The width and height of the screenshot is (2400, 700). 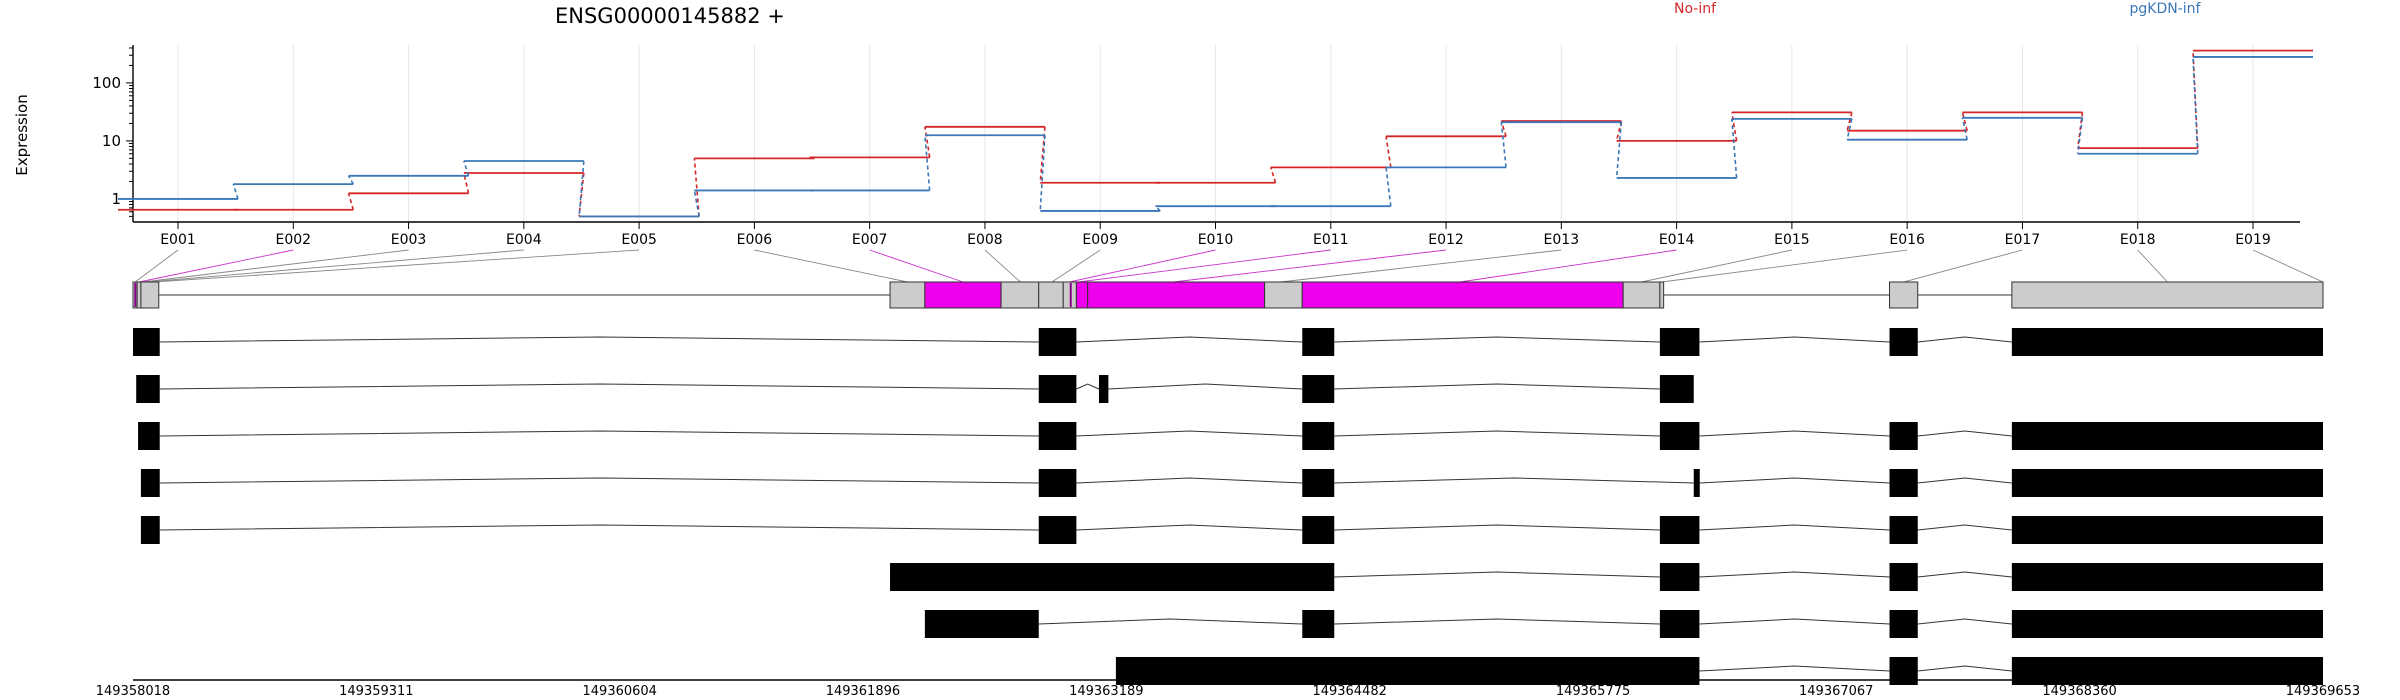 I want to click on y-tick-label: 10, so click(x=111, y=141).